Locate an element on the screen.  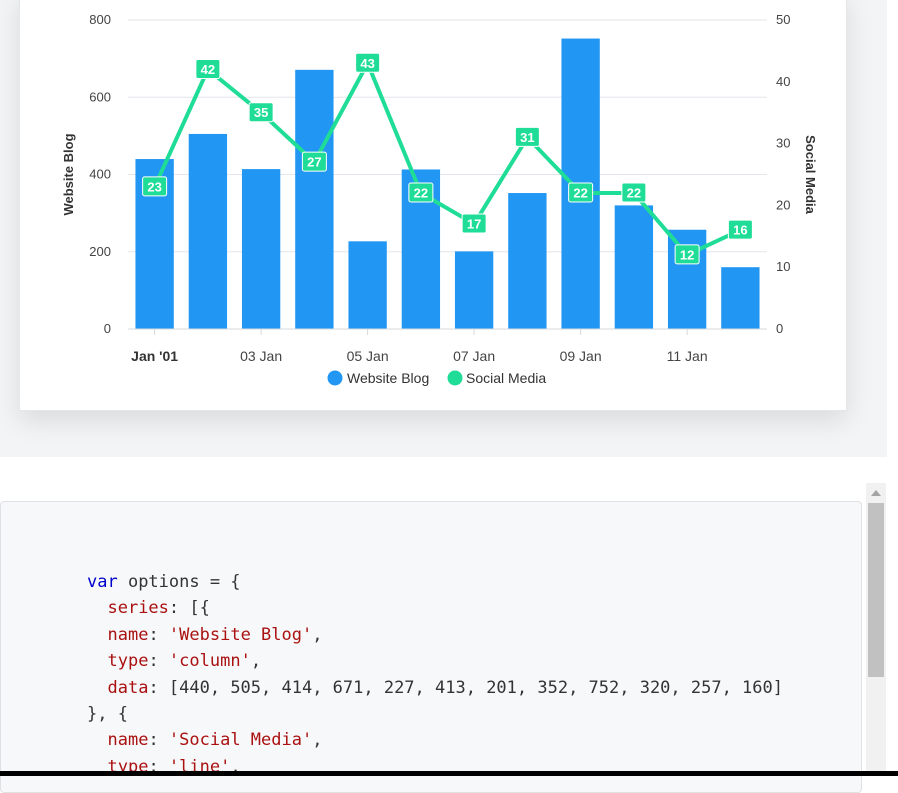
x-tick-label: Jan '01 is located at coordinates (154, 356).